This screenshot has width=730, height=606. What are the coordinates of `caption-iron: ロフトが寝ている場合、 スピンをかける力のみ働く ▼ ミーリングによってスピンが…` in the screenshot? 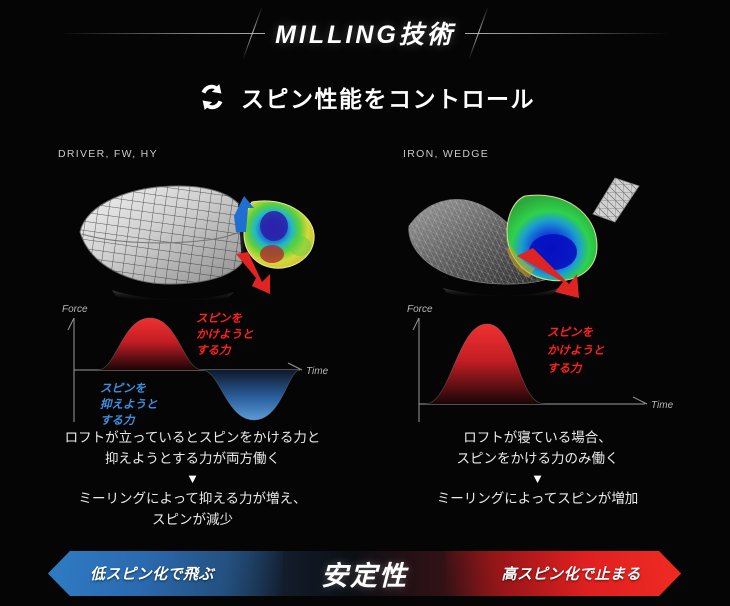 It's located at (537, 469).